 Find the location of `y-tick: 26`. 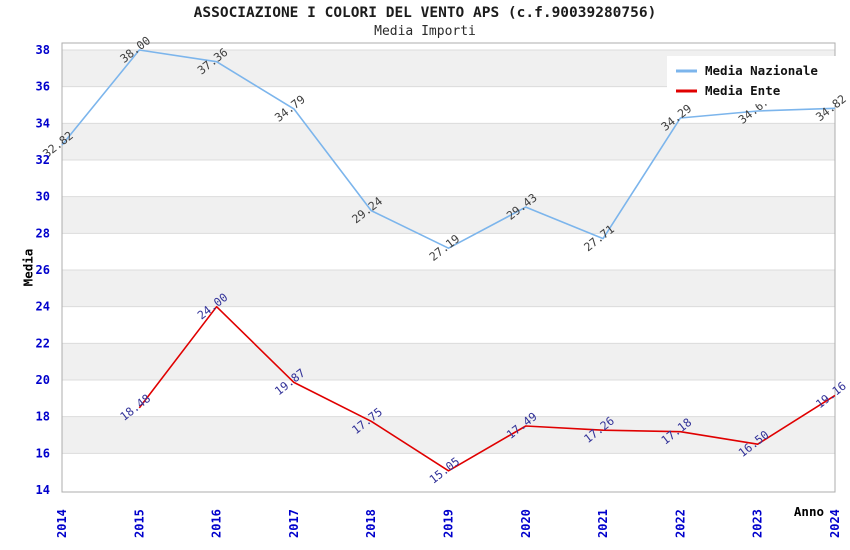

y-tick: 26 is located at coordinates (43, 270).